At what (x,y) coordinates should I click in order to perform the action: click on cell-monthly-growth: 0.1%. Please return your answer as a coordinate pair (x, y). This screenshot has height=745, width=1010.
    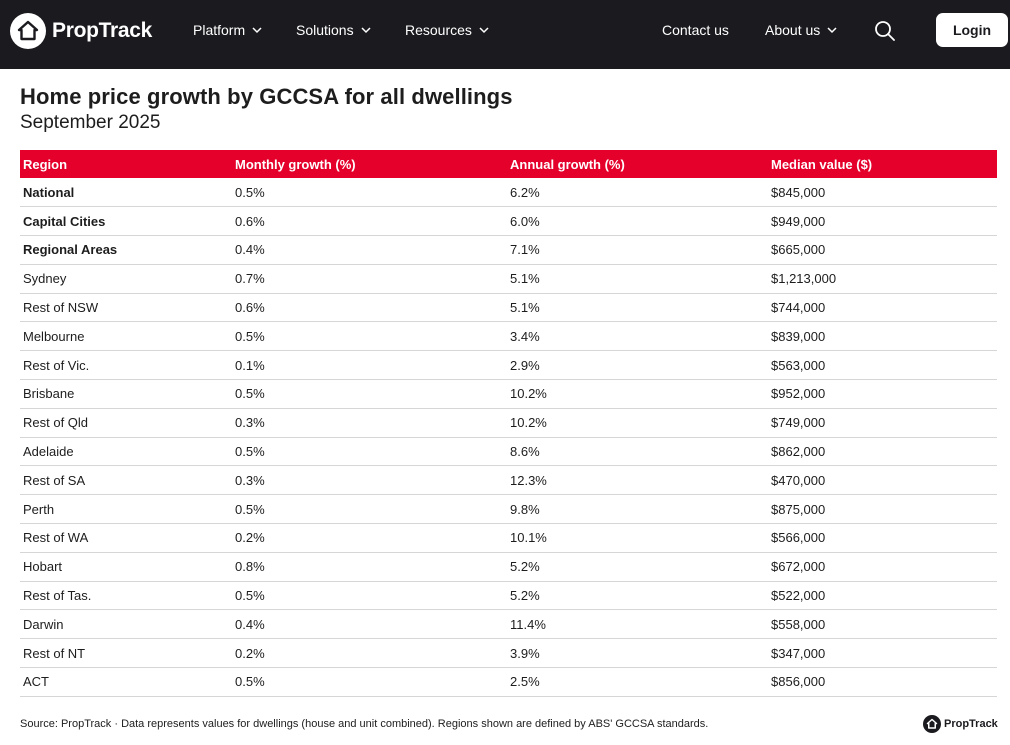
    Looking at the image, I should click on (250, 365).